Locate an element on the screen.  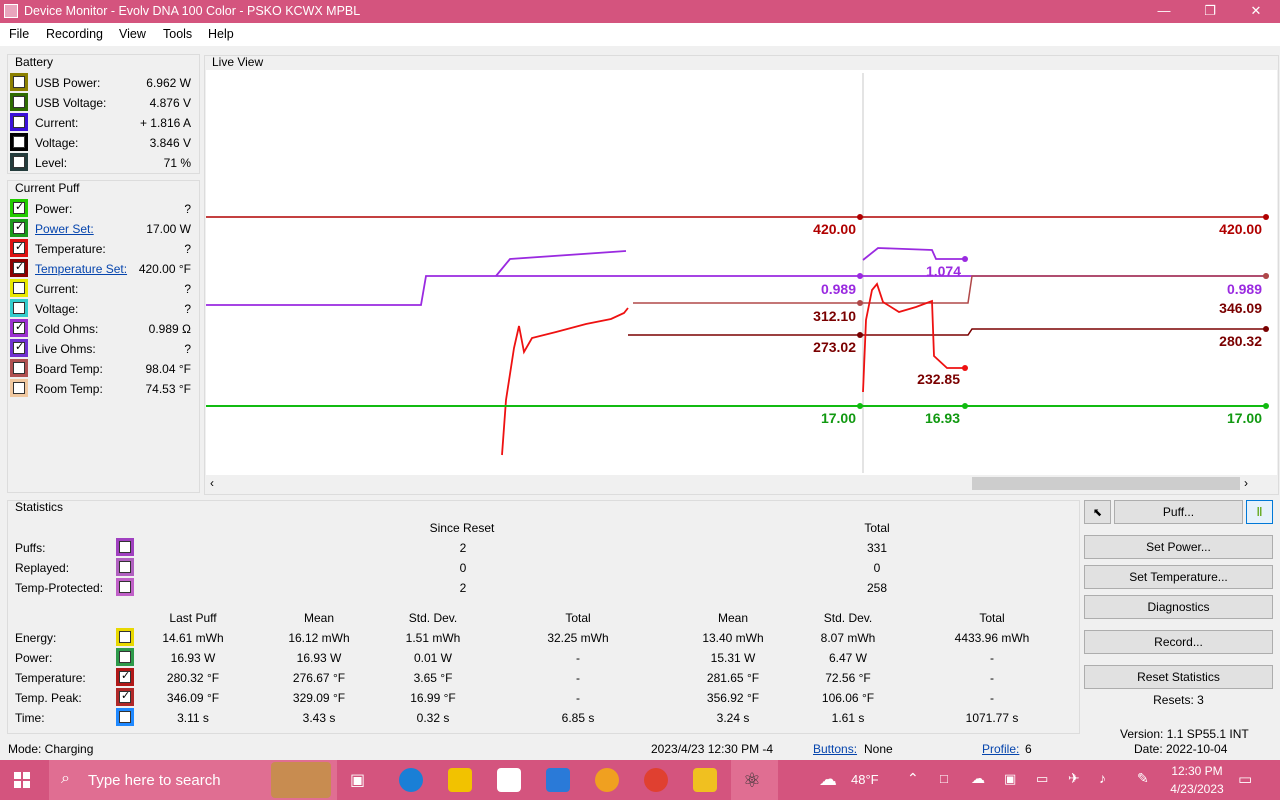
scroll-left-icon: ‹ is located at coordinates (212, 483).